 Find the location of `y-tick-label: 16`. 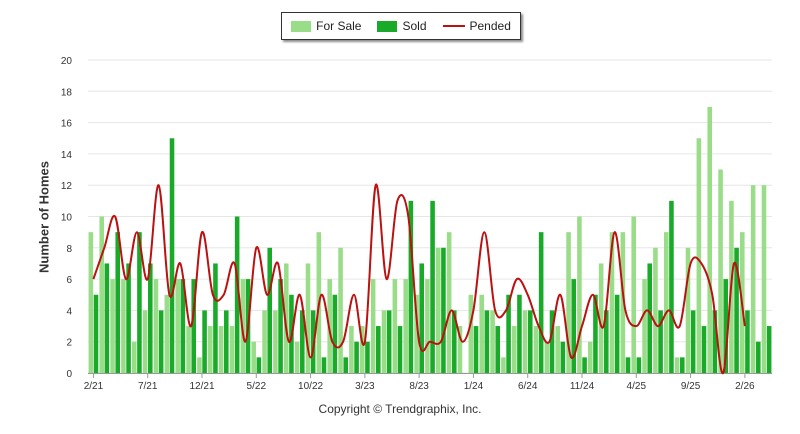

y-tick-label: 16 is located at coordinates (67, 124).